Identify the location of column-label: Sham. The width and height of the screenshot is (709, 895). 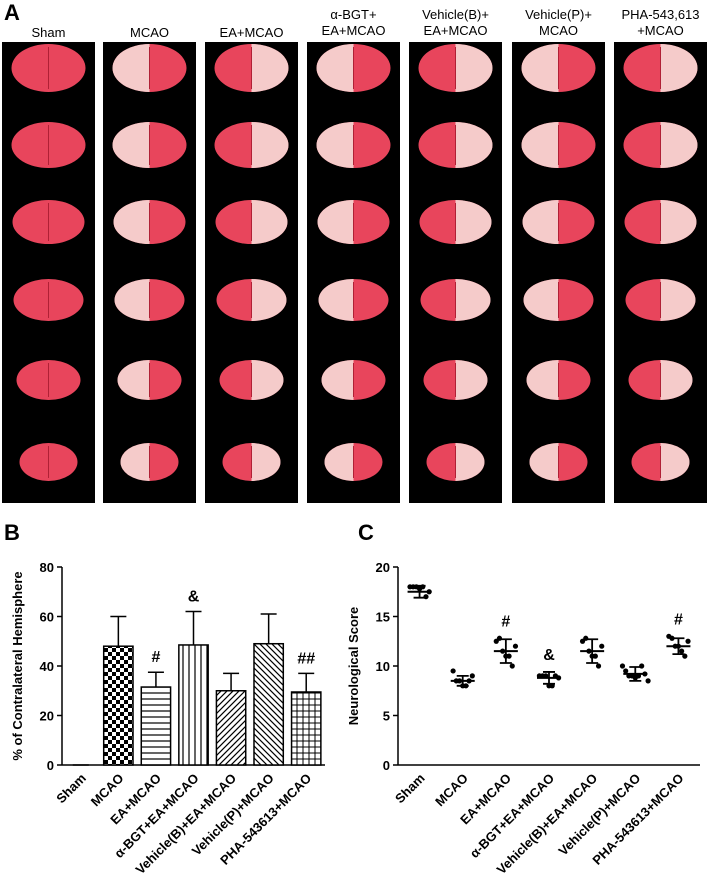
(49, 32).